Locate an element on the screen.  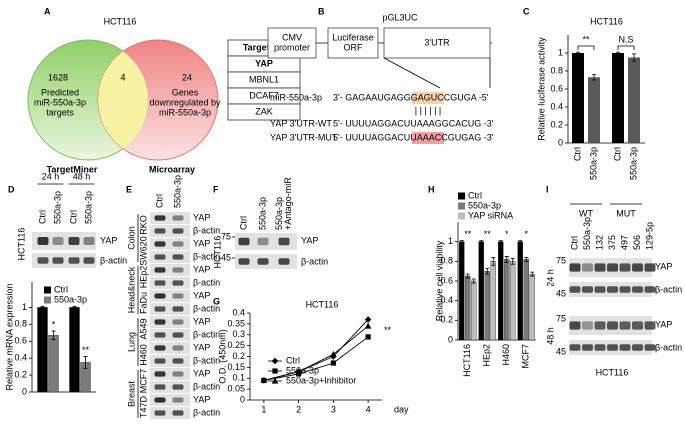
legend-label: 550a-3p is located at coordinates (70, 299).